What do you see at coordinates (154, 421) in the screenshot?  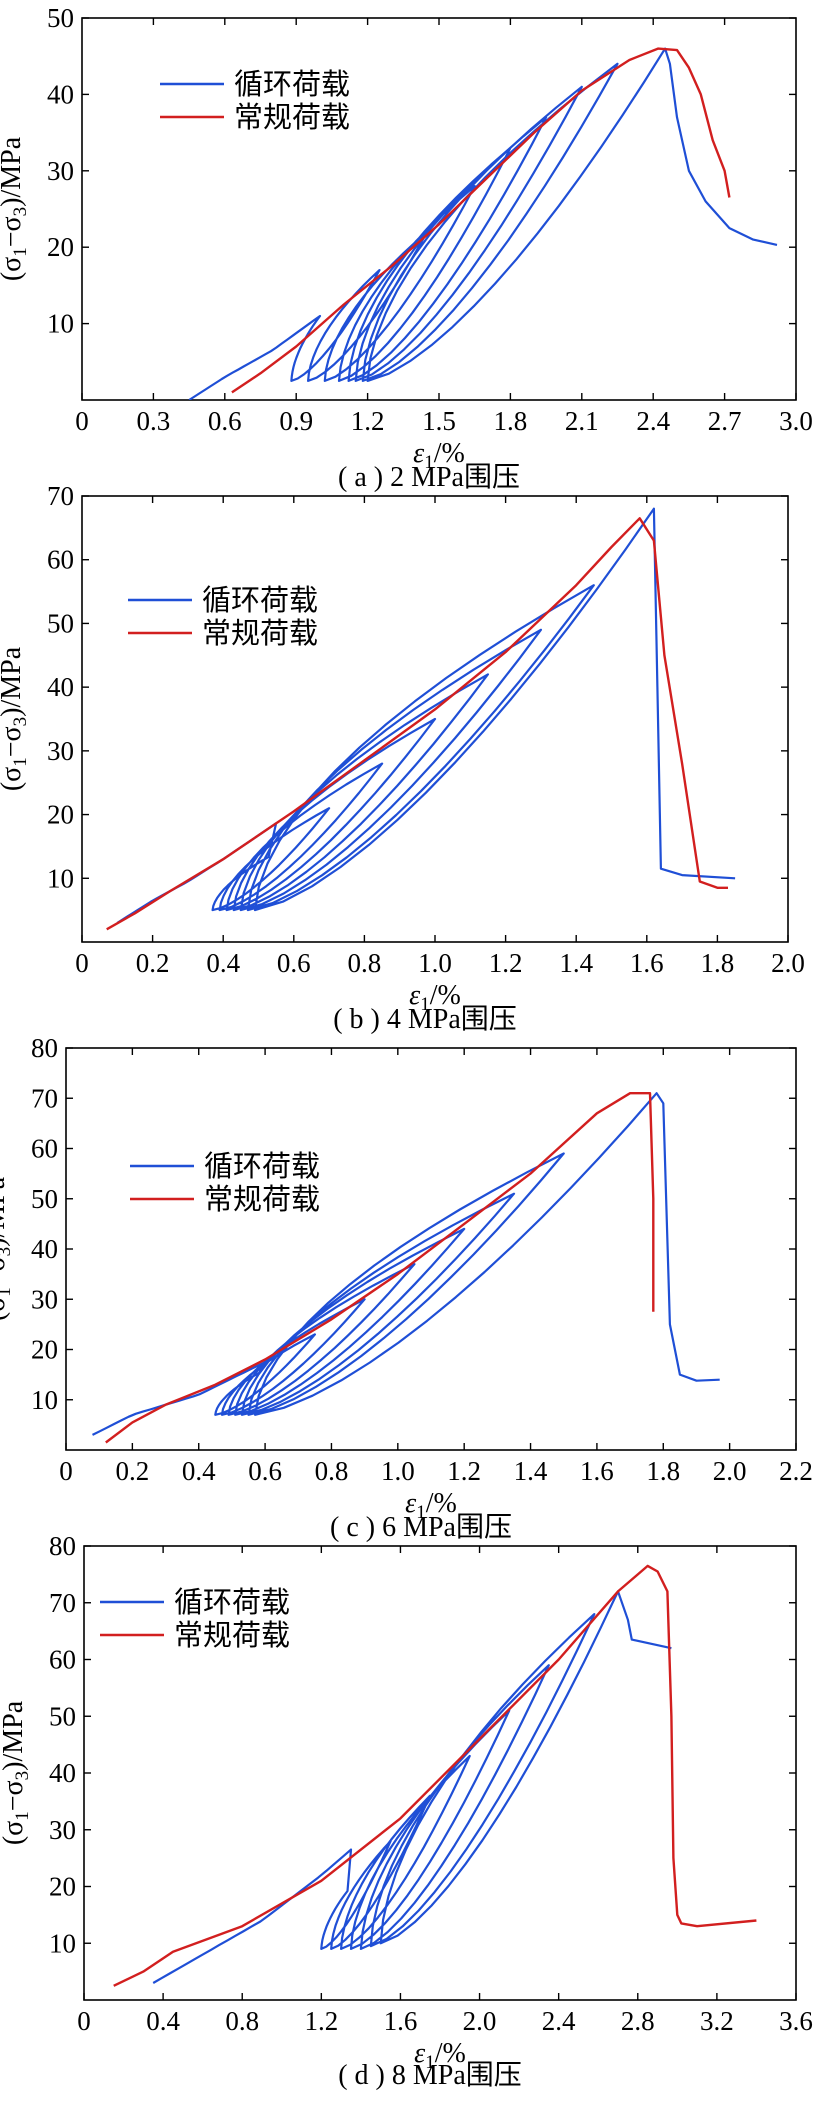 I see `x-tick-label: 0.3` at bounding box center [154, 421].